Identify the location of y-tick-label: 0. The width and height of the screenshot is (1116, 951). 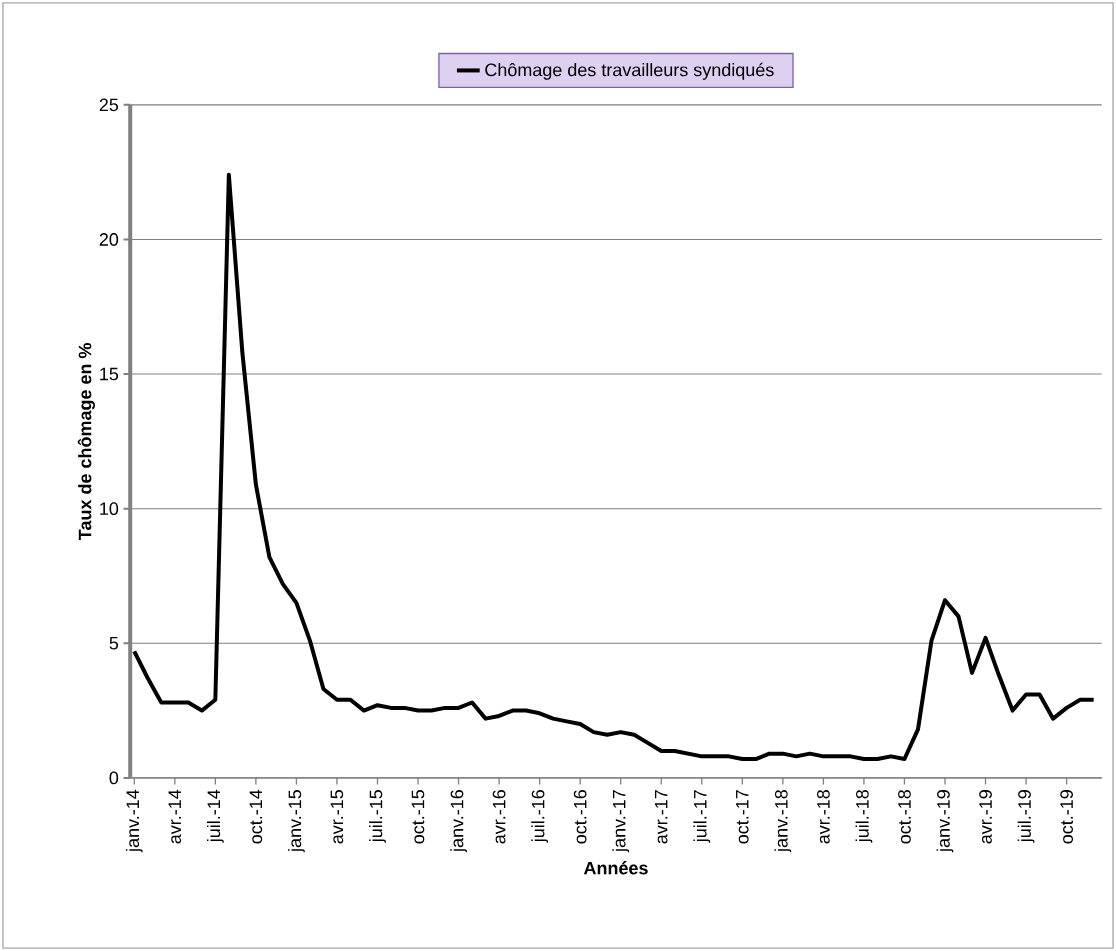
(114, 778).